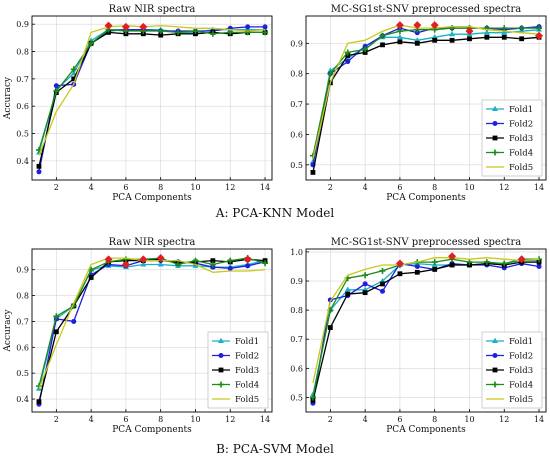 The width and height of the screenshot is (550, 460). I want to click on series-line-fold2, so click(426, 95).